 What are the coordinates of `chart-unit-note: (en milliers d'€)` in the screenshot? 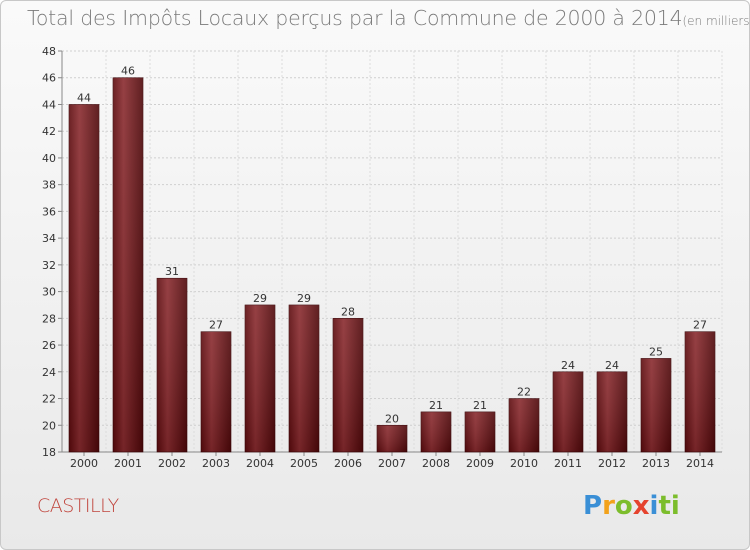 It's located at (716, 21).